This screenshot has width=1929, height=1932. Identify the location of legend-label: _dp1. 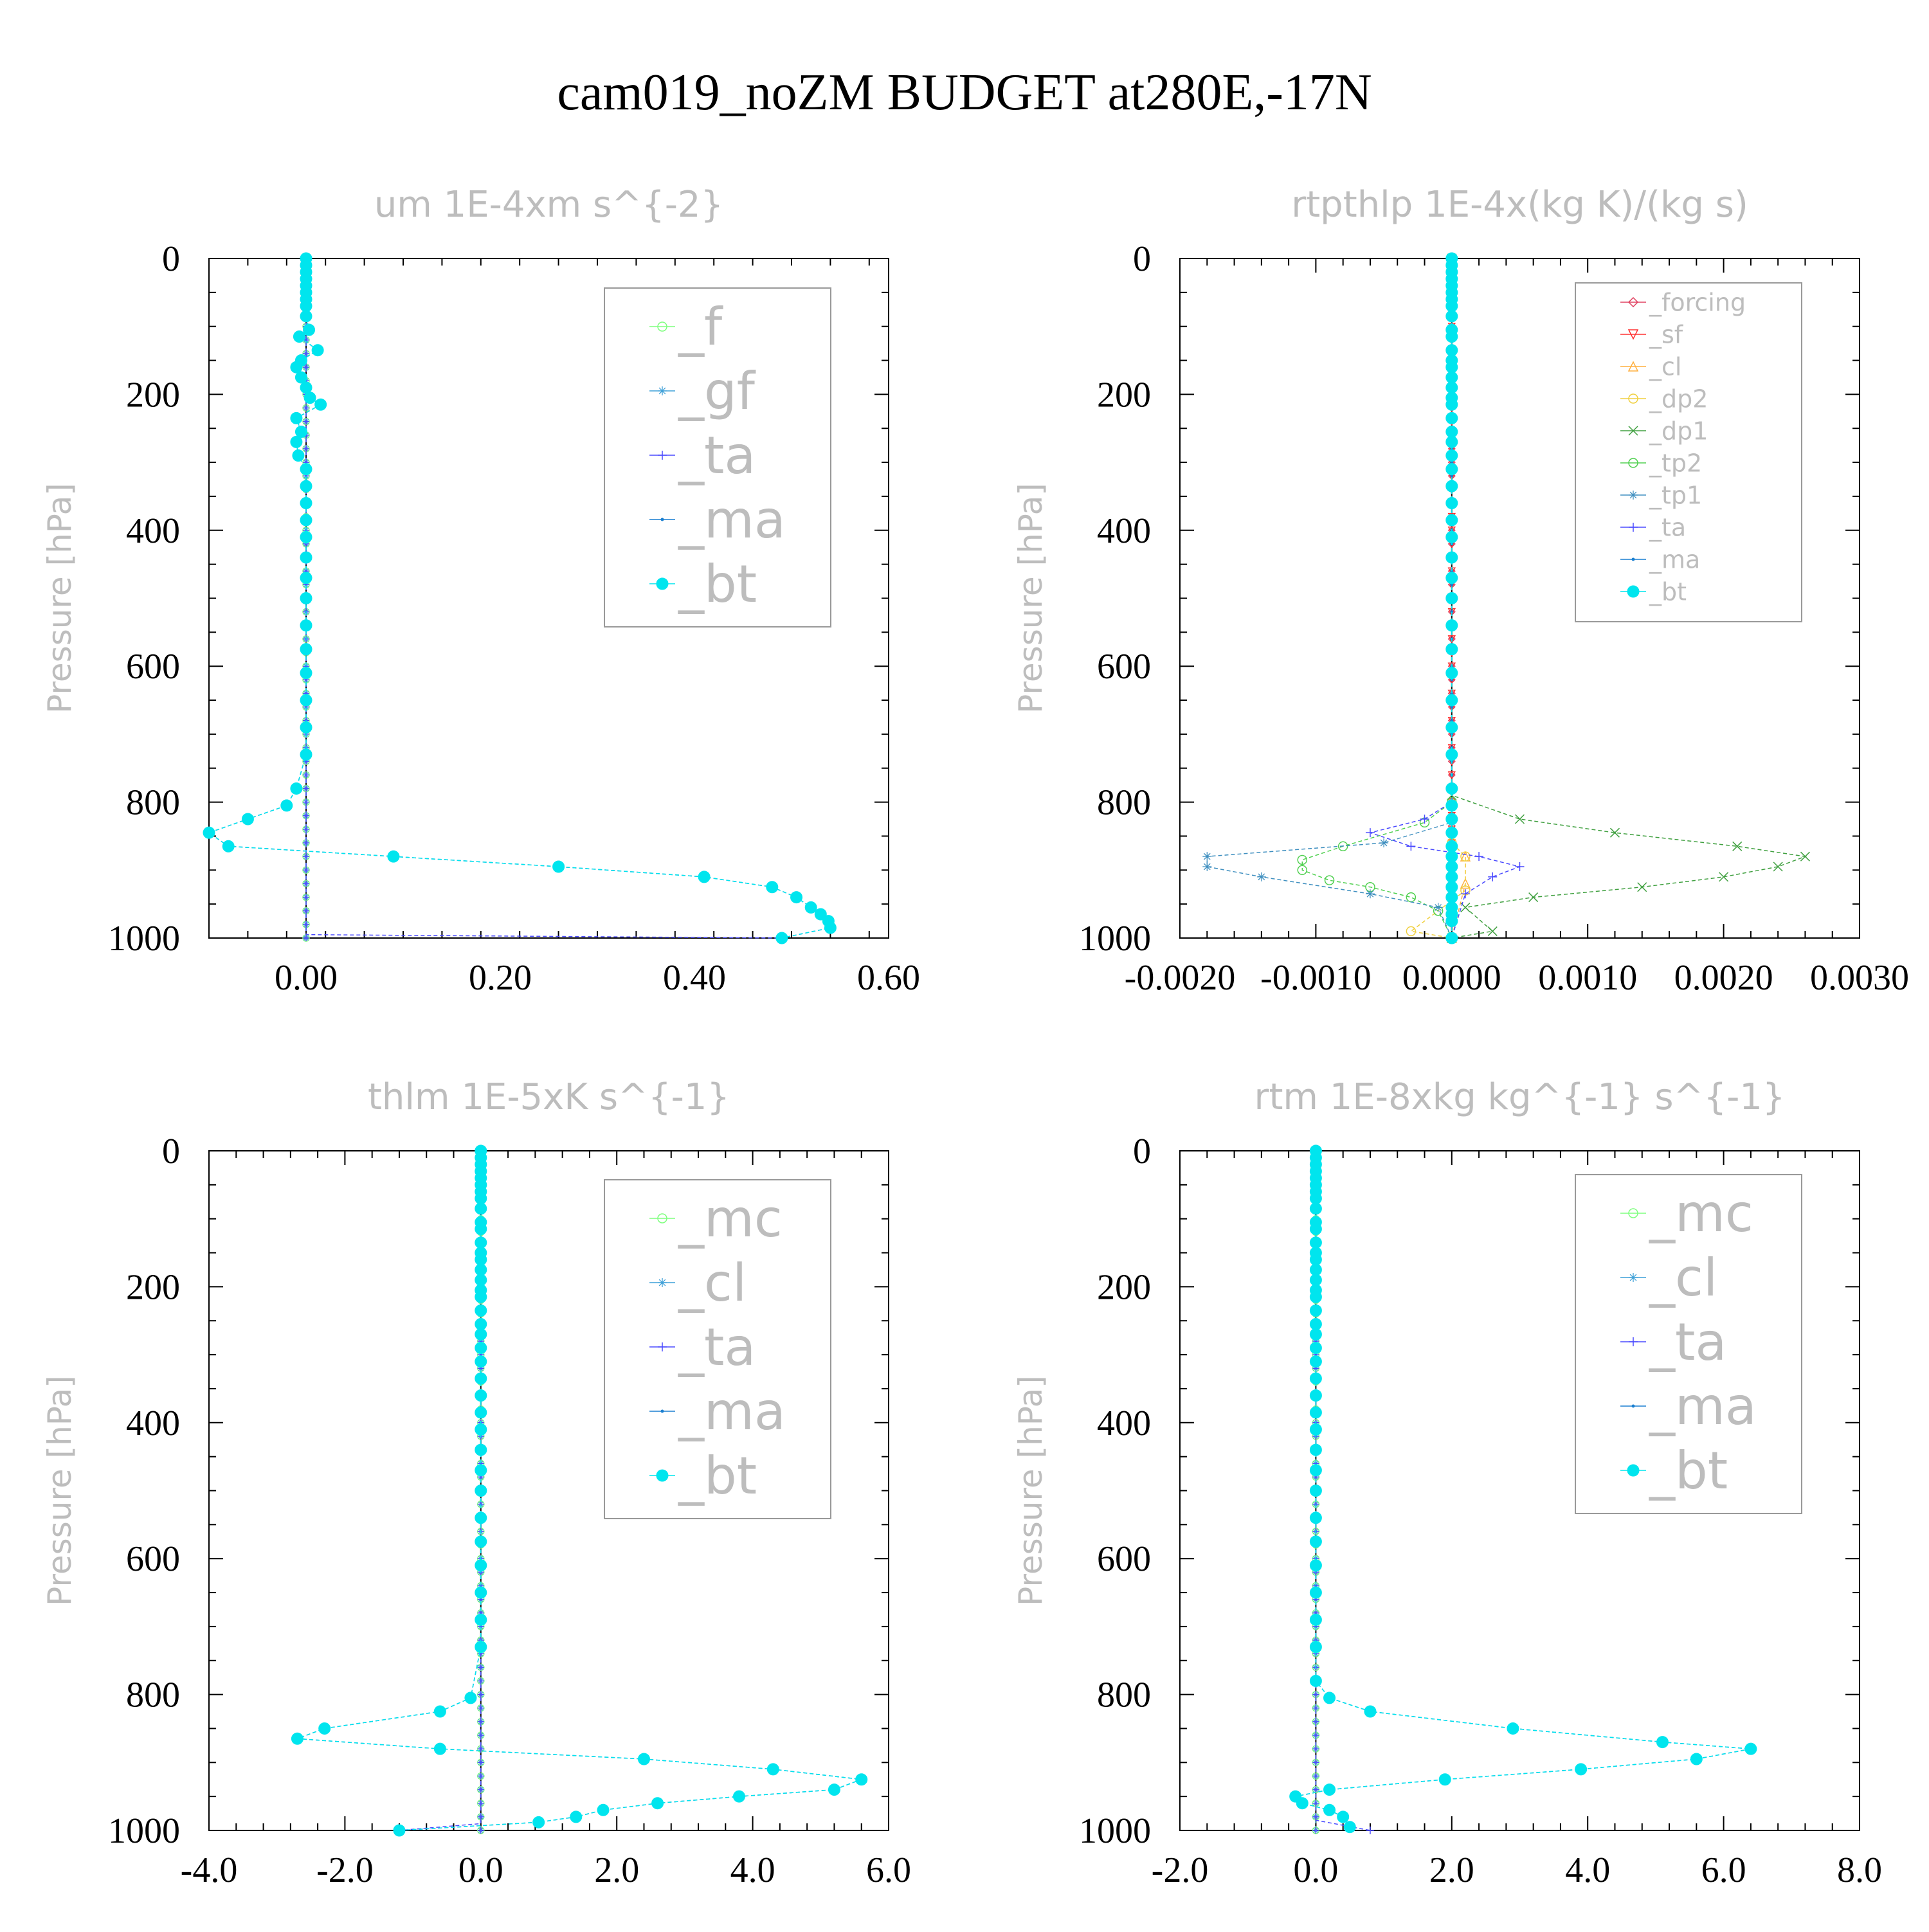
(1678, 431).